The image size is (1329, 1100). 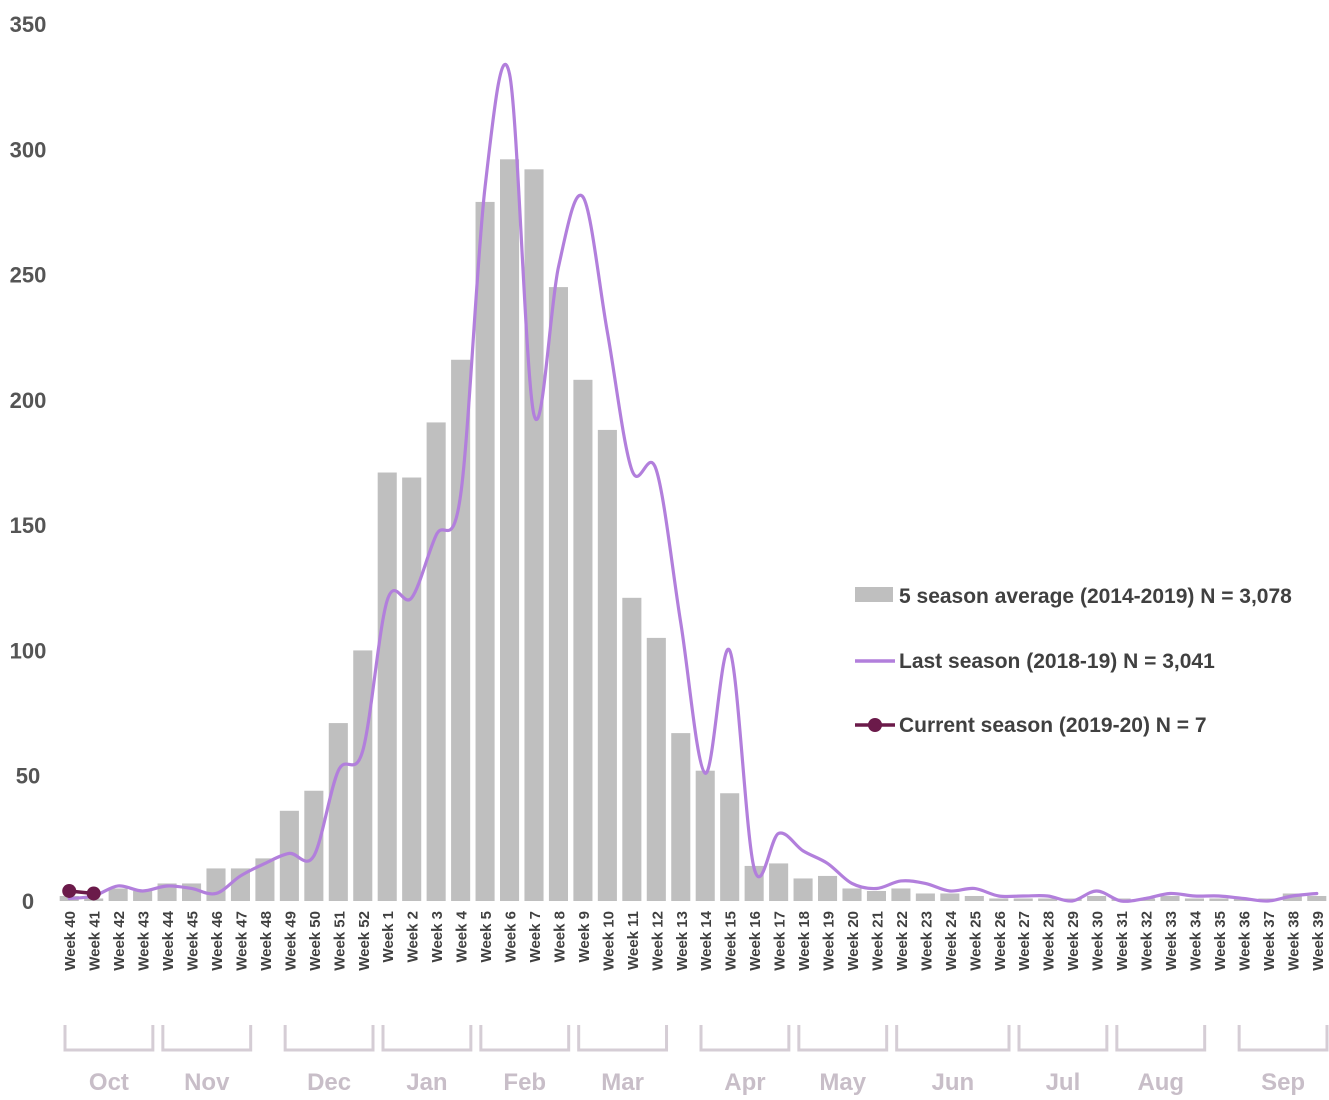 What do you see at coordinates (1122, 941) in the screenshot?
I see `x-tick-label: Week 31` at bounding box center [1122, 941].